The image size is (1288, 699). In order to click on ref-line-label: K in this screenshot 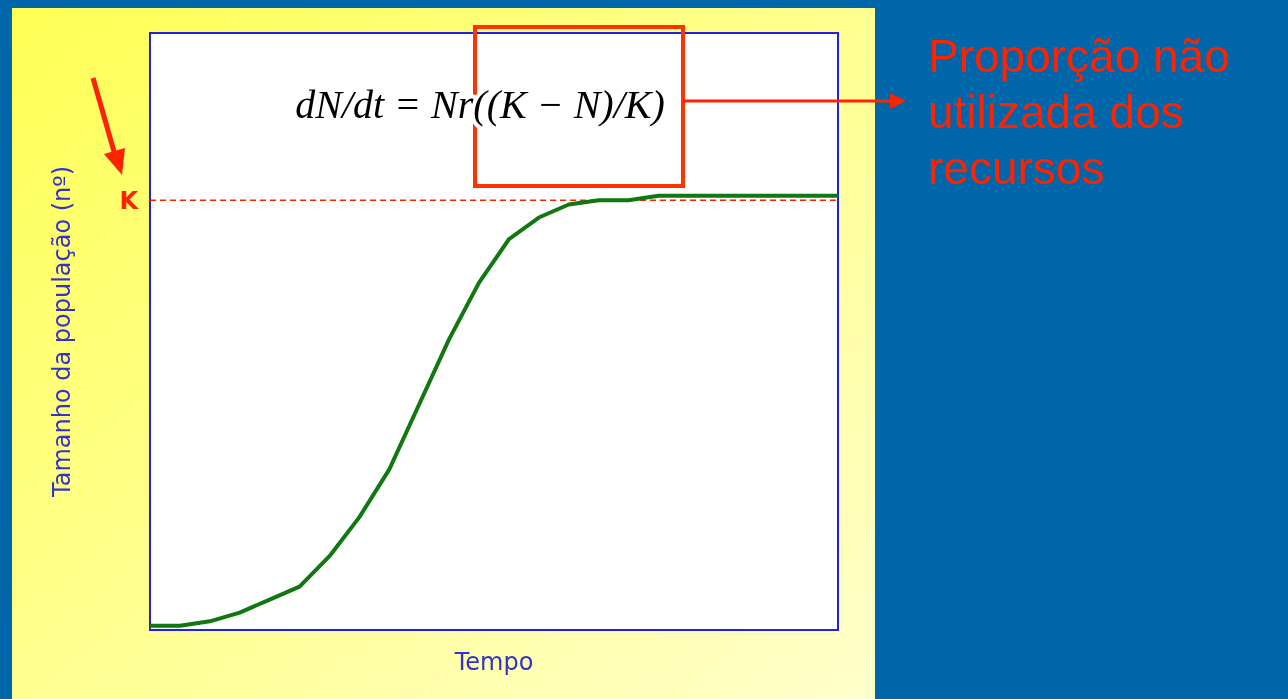, I will do `click(129, 201)`.